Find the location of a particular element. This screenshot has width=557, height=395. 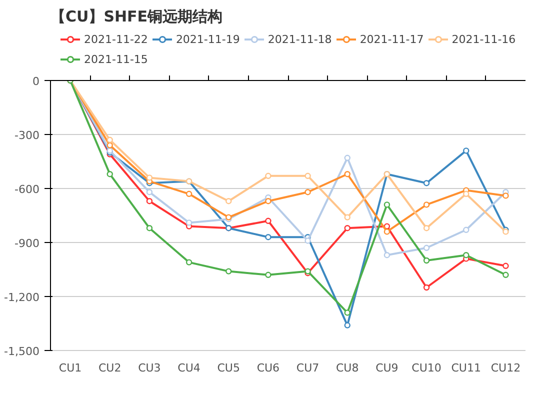

x-tick-label: CU1 is located at coordinates (70, 368).